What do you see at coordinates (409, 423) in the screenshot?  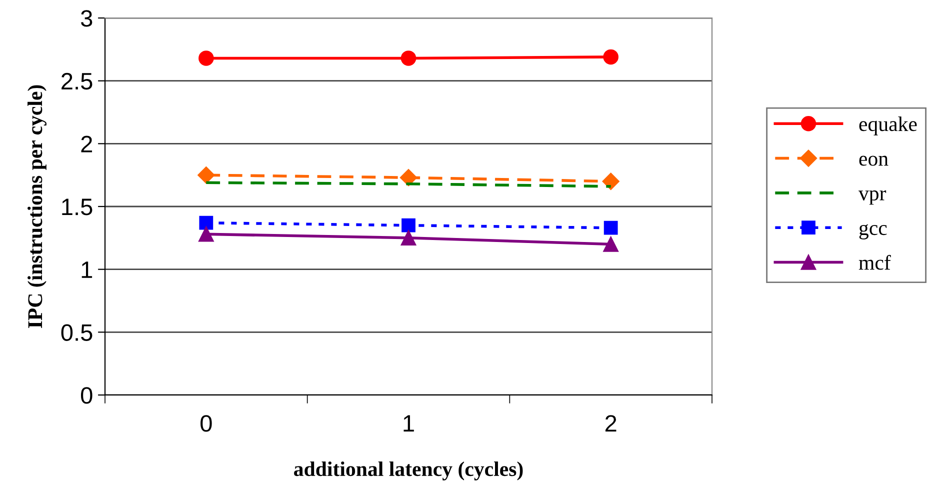 I see `x-tick-label: 1` at bounding box center [409, 423].